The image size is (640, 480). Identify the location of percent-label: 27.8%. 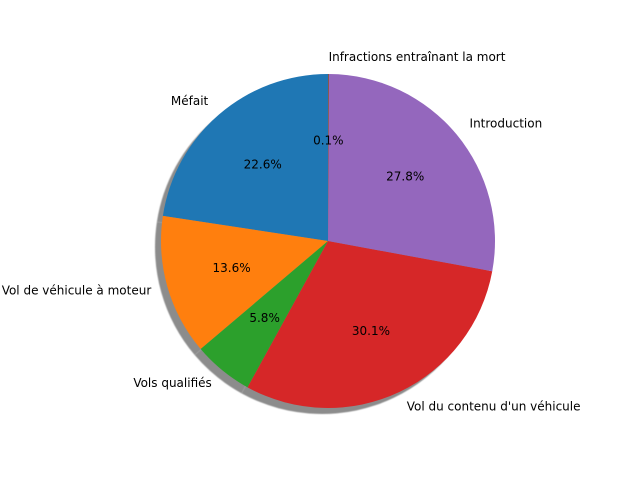
(405, 177).